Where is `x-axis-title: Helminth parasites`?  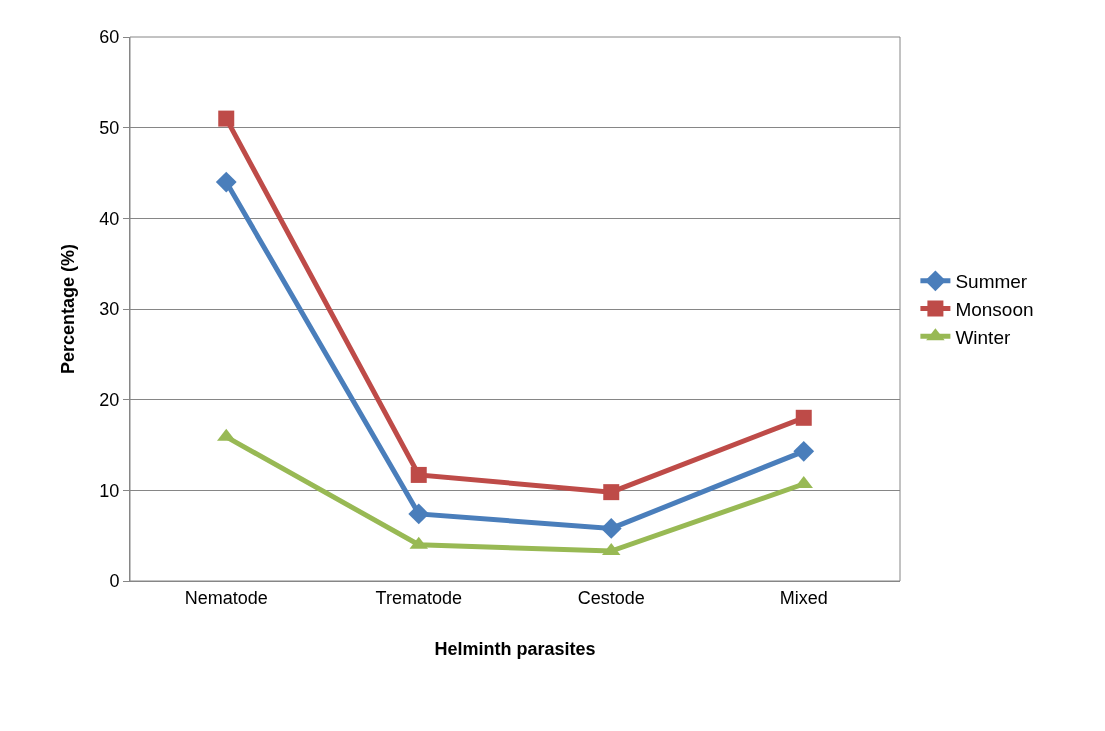 x-axis-title: Helminth parasites is located at coordinates (515, 648).